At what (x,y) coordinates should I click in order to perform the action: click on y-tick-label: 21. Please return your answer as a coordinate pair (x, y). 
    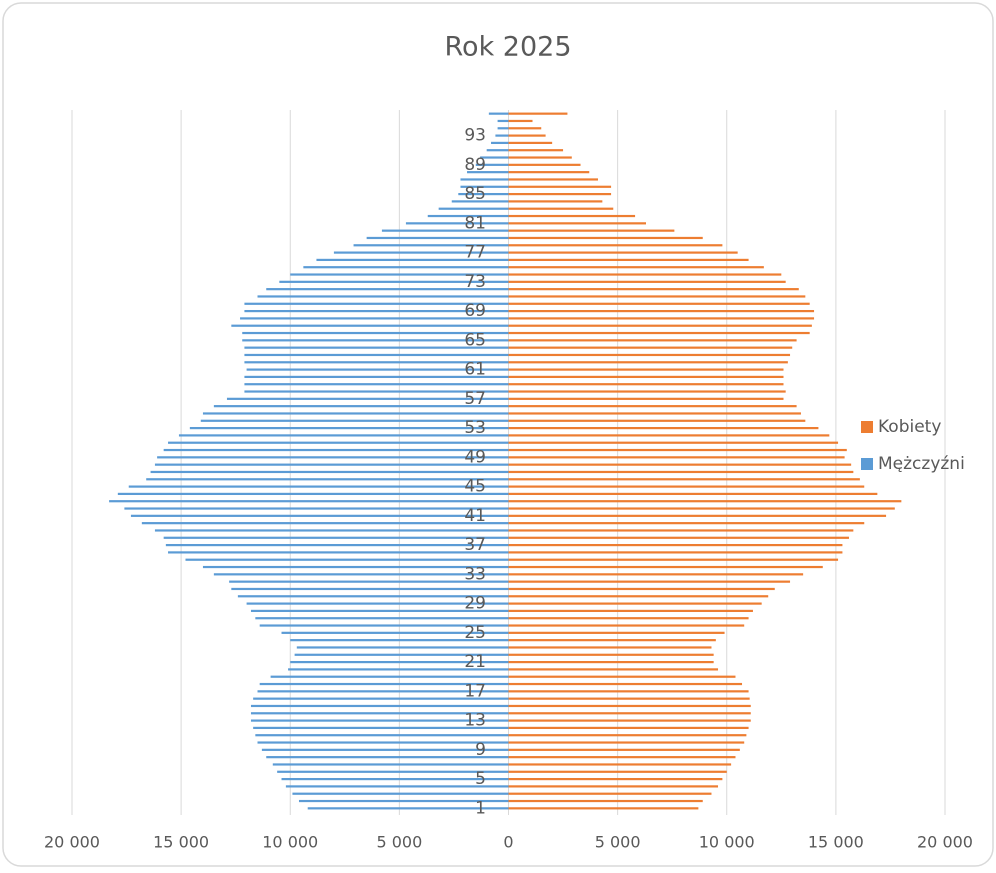
    Looking at the image, I should click on (475, 662).